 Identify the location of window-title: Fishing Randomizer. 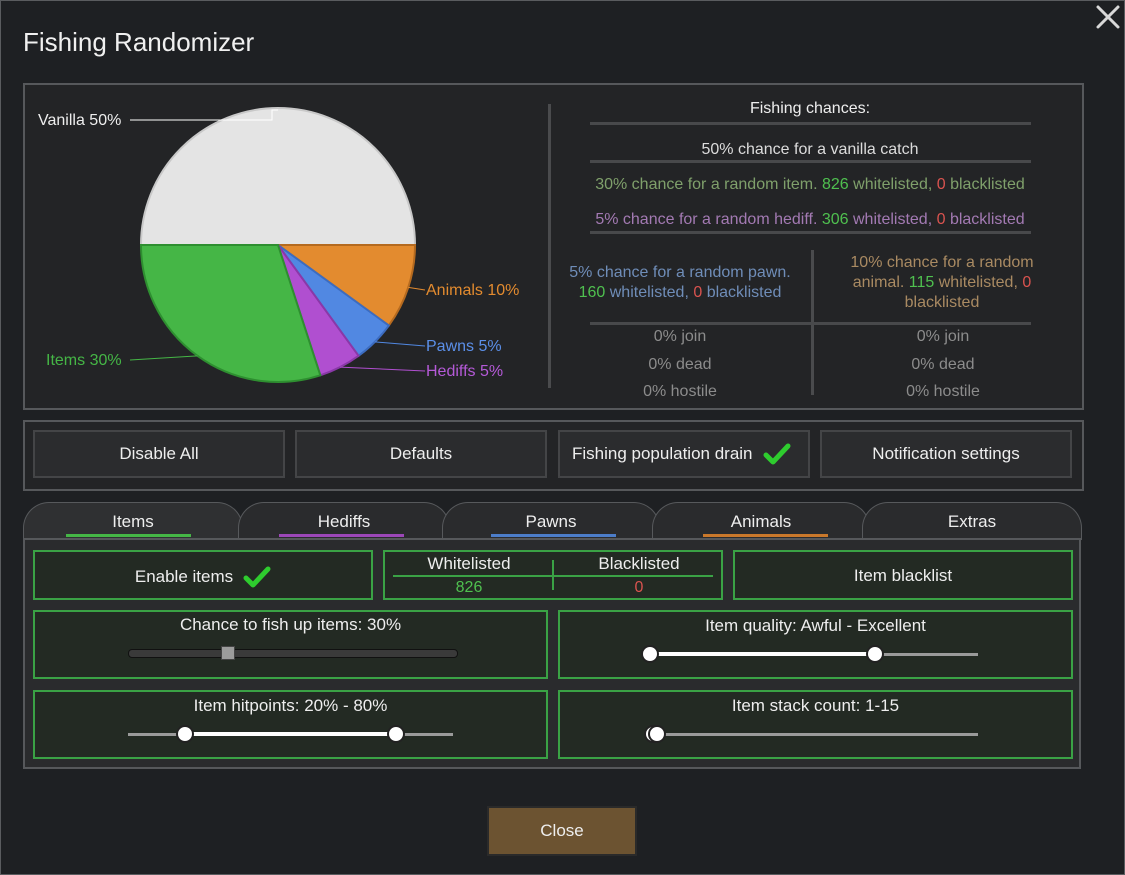
(139, 42).